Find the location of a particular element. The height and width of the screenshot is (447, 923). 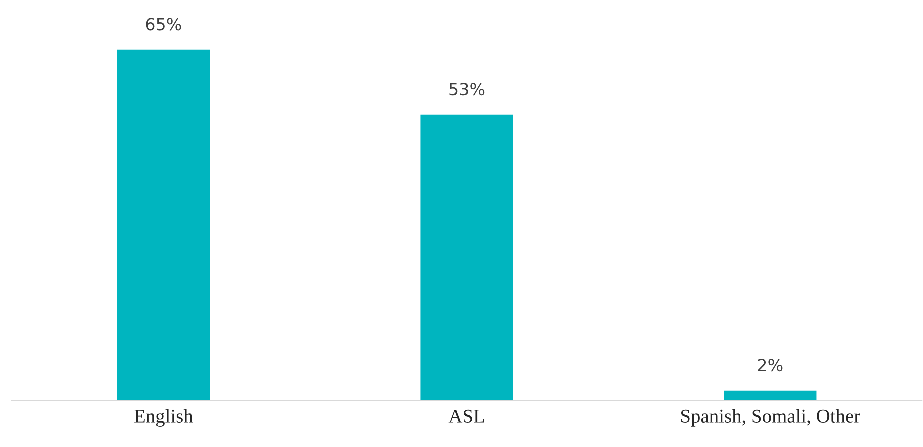

data-label: 65% is located at coordinates (164, 24).